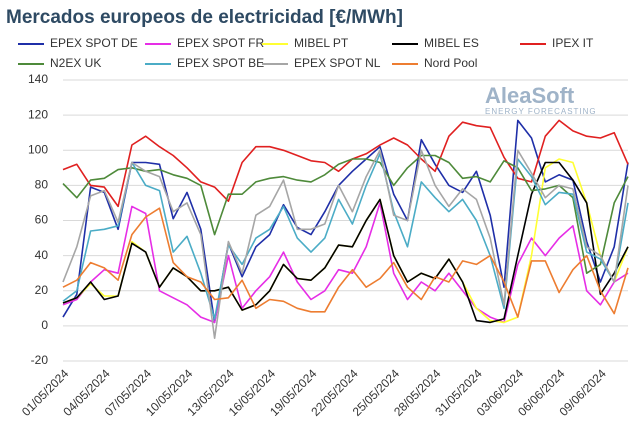 Image resolution: width=640 pixels, height=446 pixels. What do you see at coordinates (75, 63) in the screenshot?
I see `legend-label: N2EX UK` at bounding box center [75, 63].